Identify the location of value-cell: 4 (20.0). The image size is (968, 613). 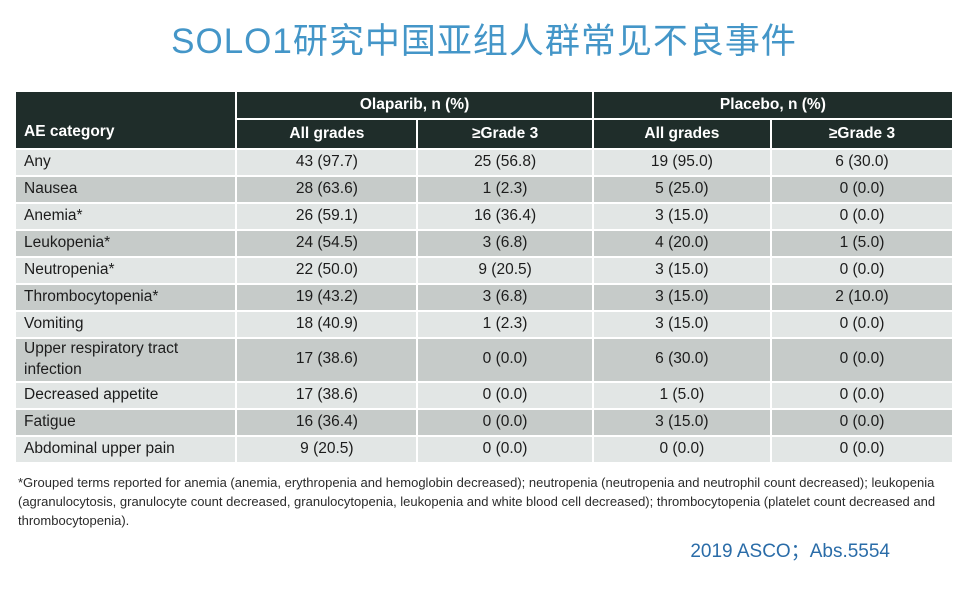
(682, 243).